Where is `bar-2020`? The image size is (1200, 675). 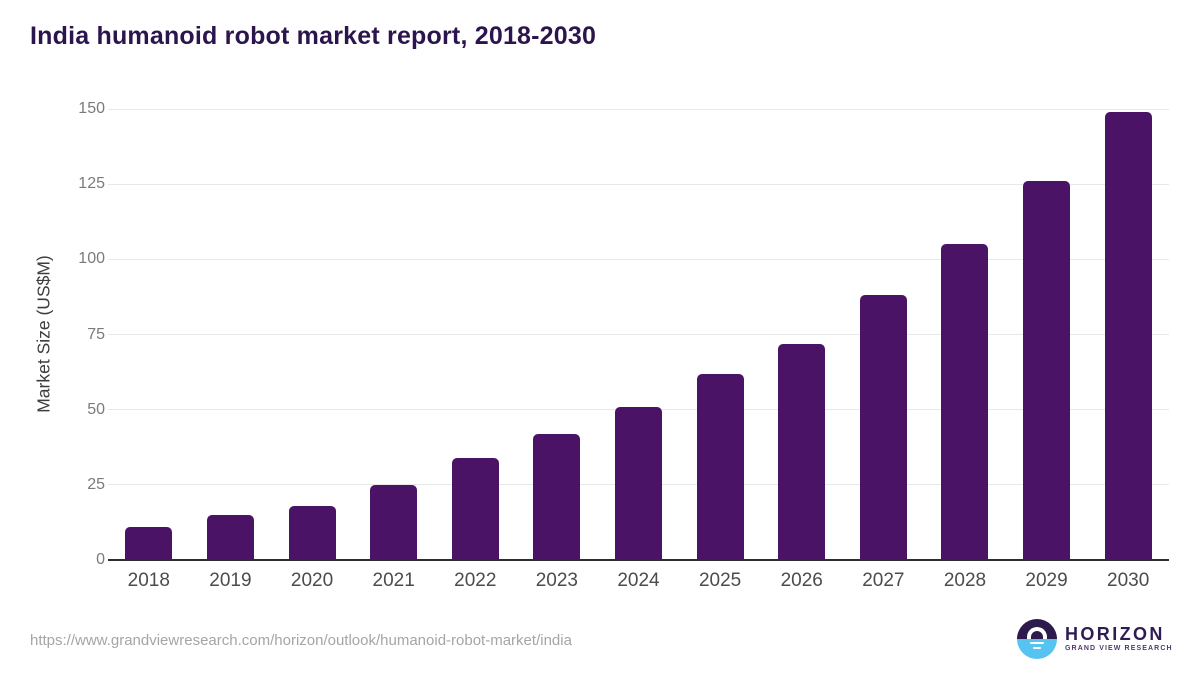
bar-2020 is located at coordinates (312, 532).